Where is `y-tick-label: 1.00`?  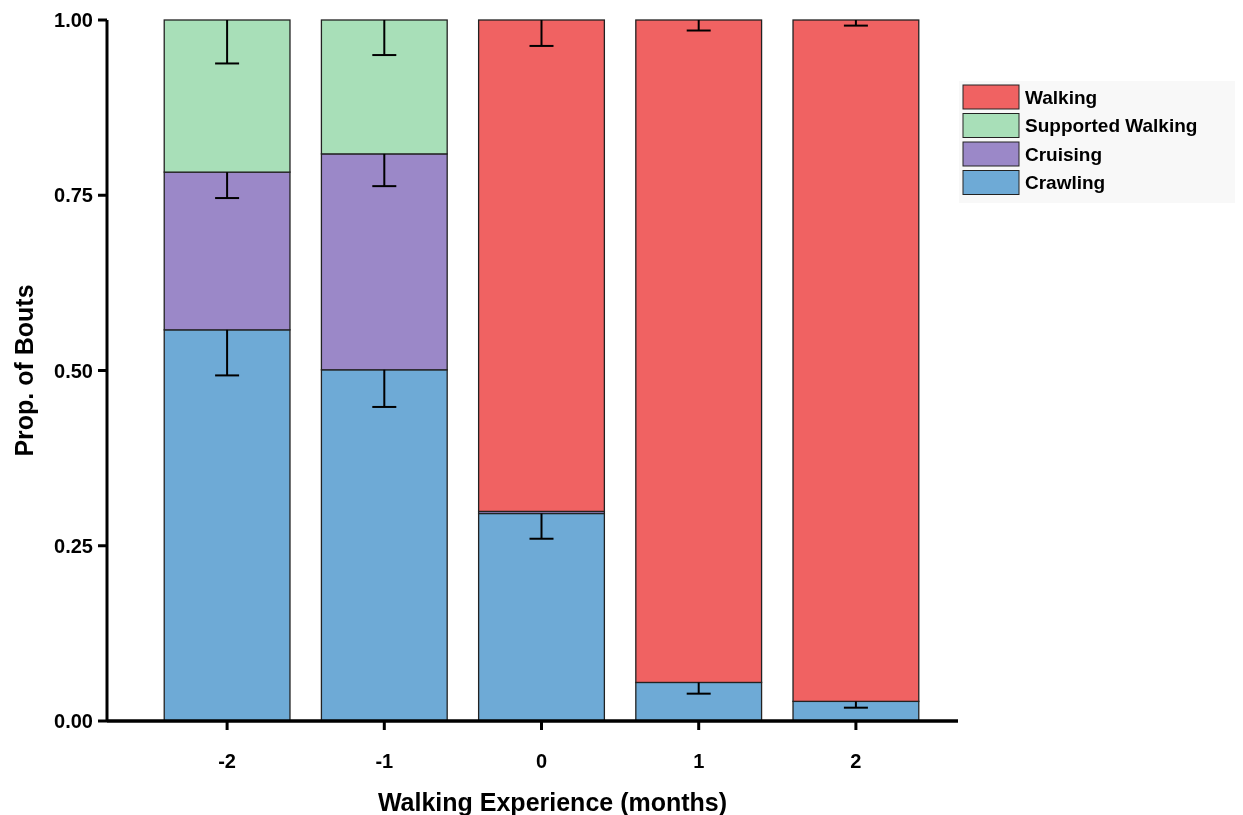 y-tick-label: 1.00 is located at coordinates (73, 20).